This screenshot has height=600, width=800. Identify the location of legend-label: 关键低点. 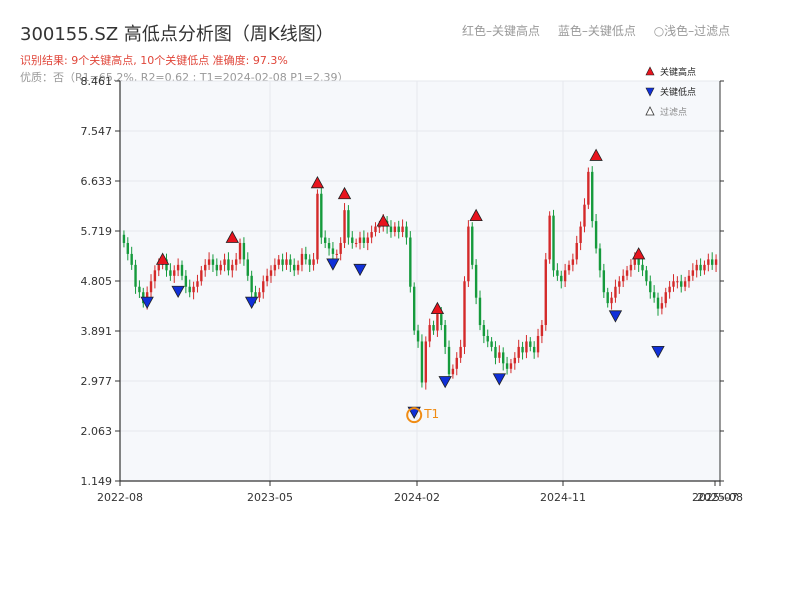
(678, 92).